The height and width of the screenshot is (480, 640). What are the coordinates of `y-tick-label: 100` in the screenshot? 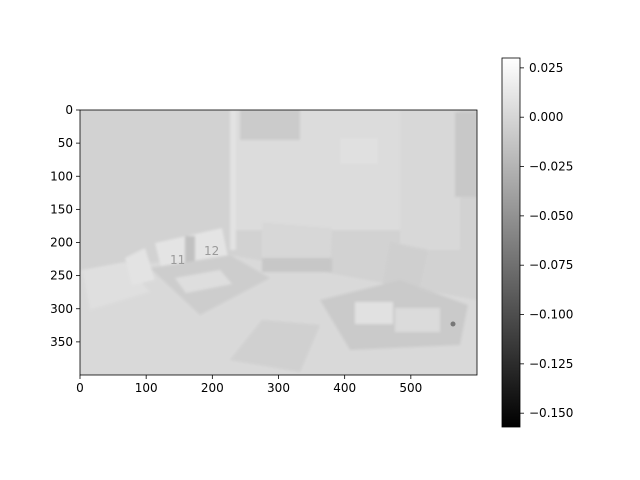 It's located at (61, 176).